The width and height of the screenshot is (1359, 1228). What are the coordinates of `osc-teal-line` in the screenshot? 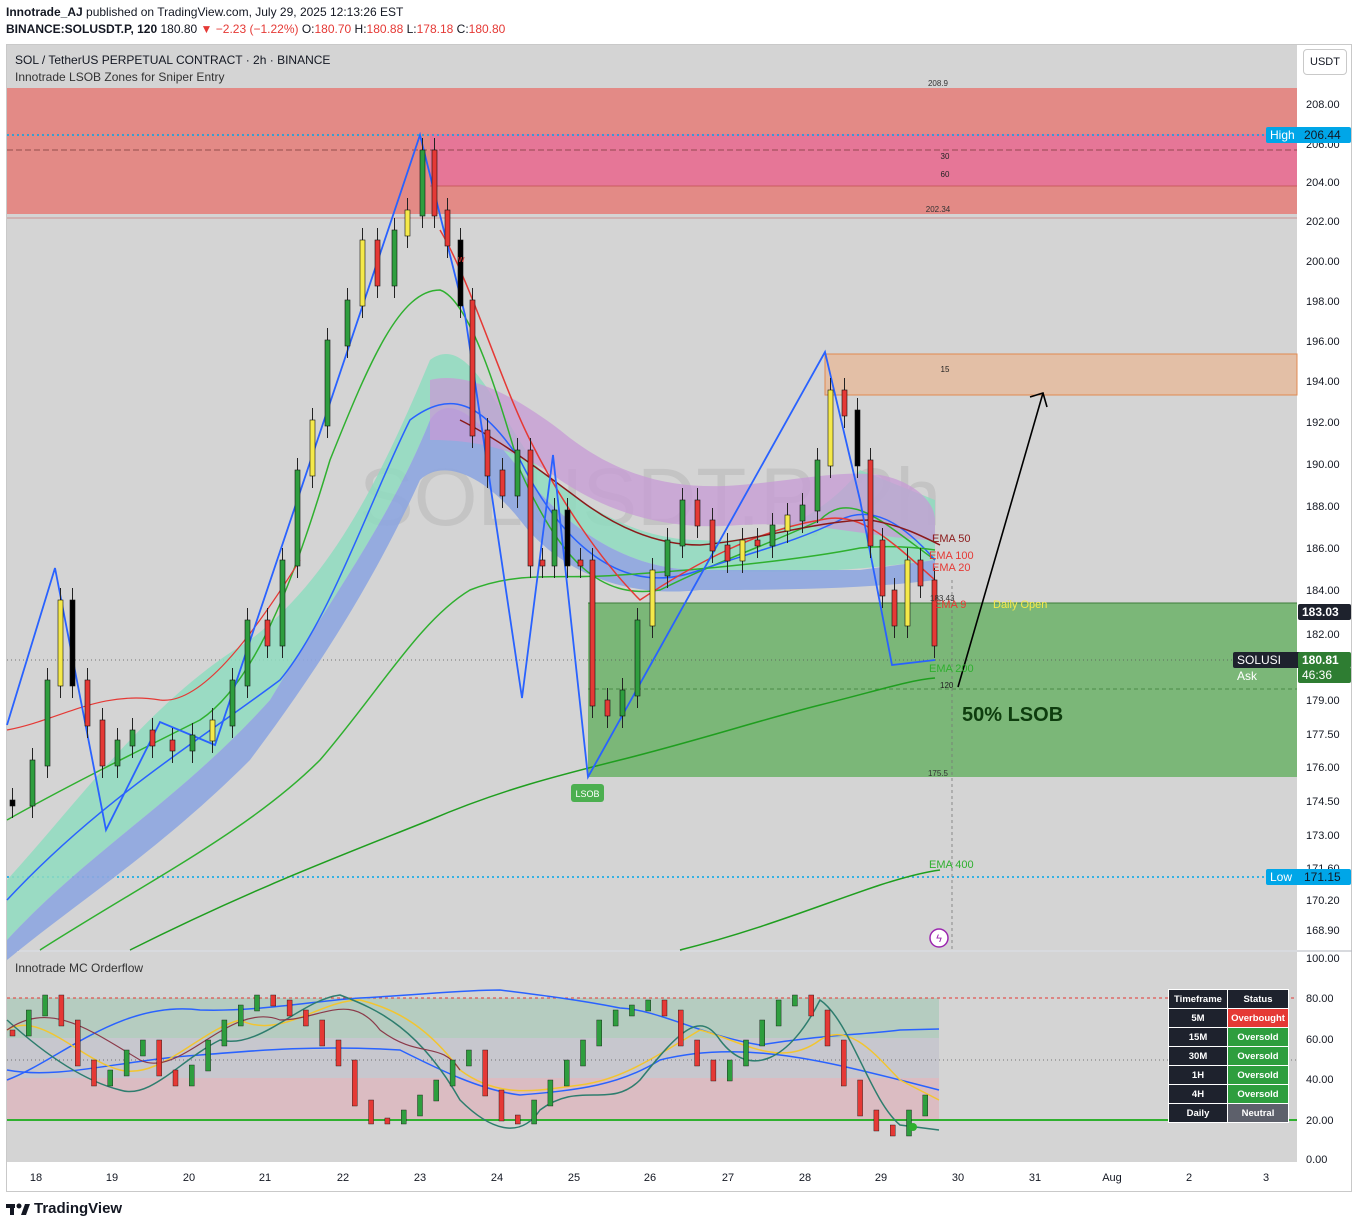 It's located at (473, 1062).